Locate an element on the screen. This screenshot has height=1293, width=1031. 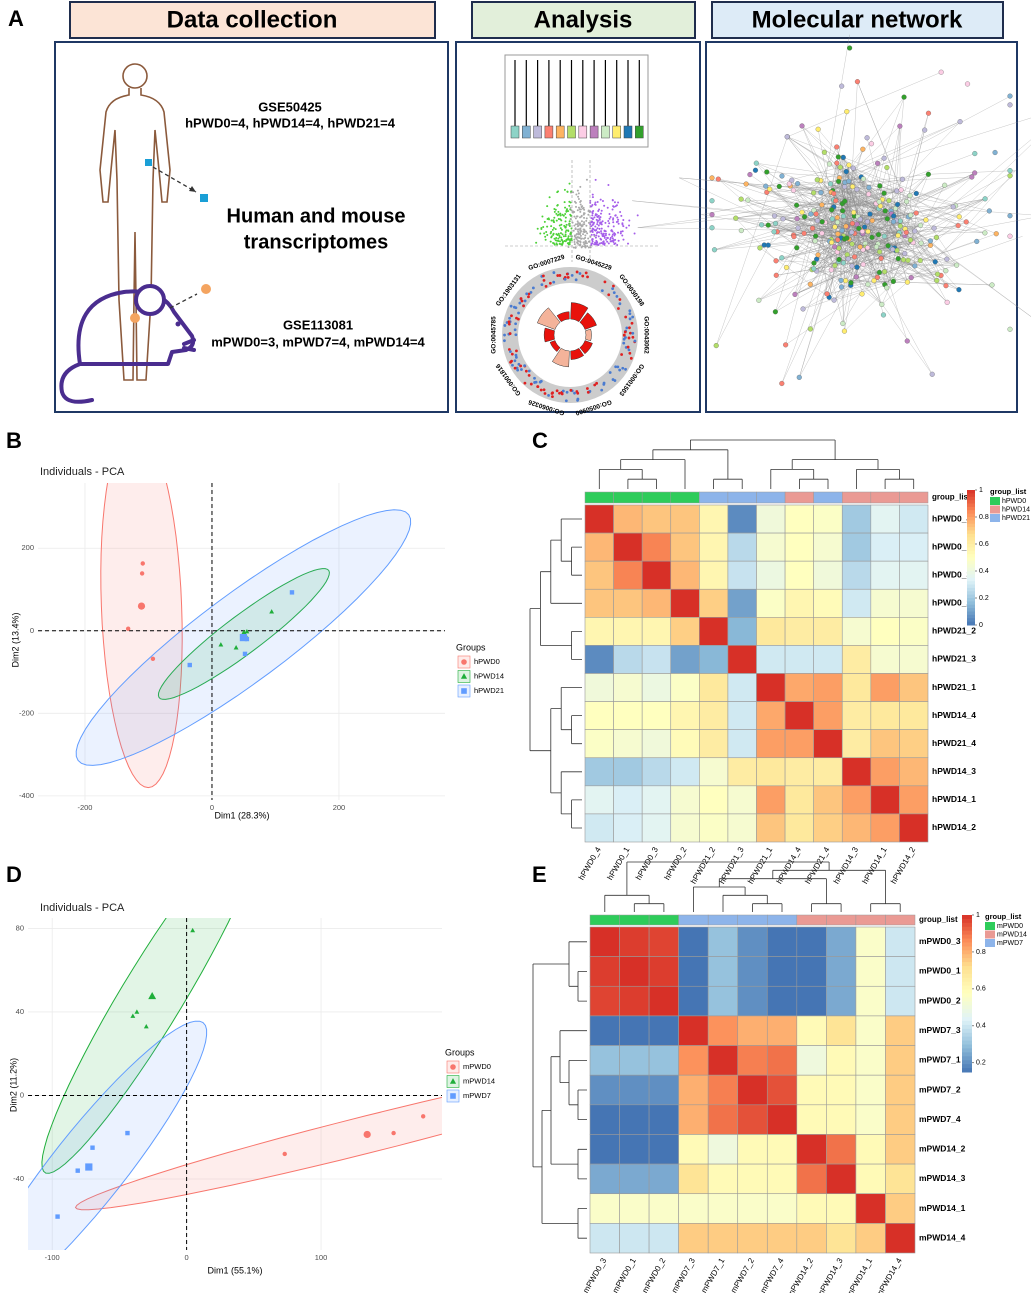
color-key-label: 0.6 is located at coordinates (984, 544).